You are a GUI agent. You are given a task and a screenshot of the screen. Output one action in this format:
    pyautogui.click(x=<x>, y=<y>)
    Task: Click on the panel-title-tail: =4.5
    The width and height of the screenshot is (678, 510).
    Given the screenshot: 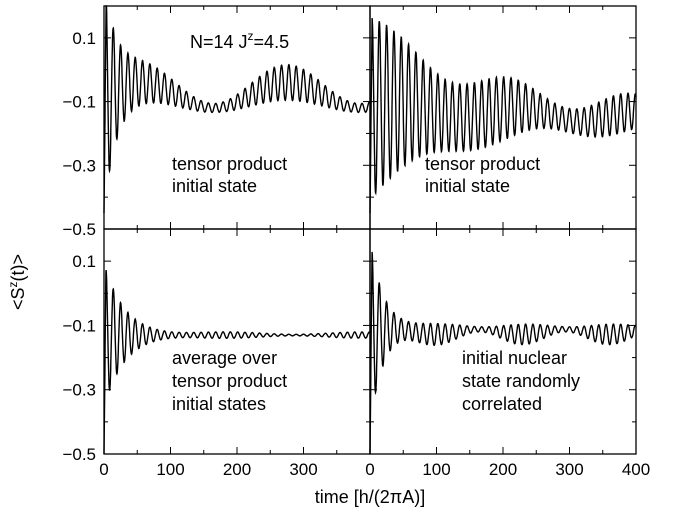 What is the action you would take?
    pyautogui.click(x=272, y=42)
    